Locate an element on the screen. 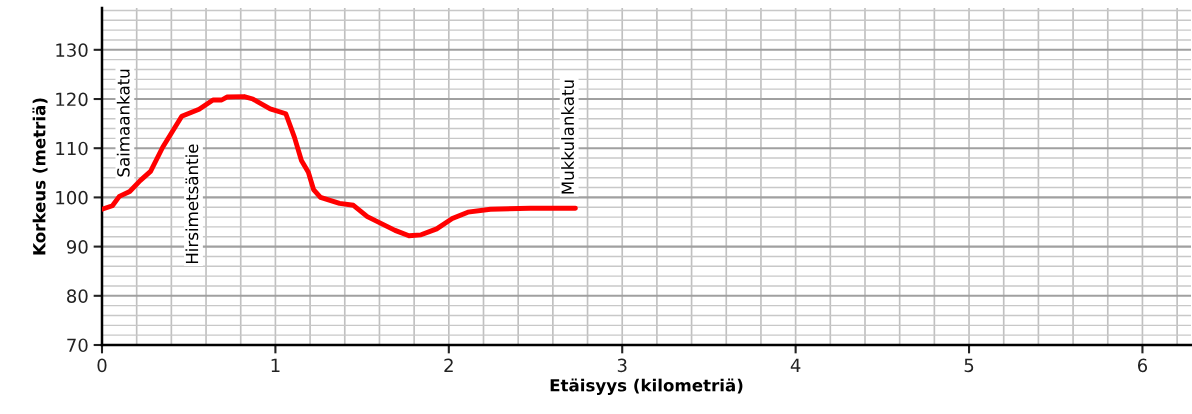 Image resolution: width=1192 pixels, height=414 pixels. y-tick-label: 70 is located at coordinates (77, 345).